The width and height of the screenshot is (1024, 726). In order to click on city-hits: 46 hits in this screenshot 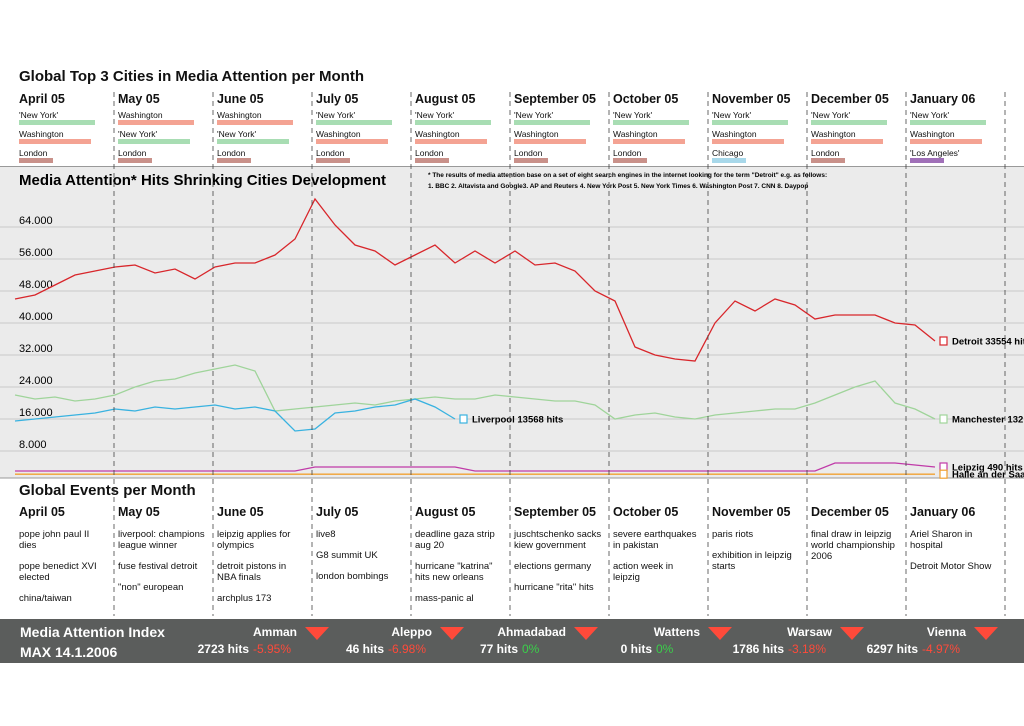, I will do `click(364, 649)`.